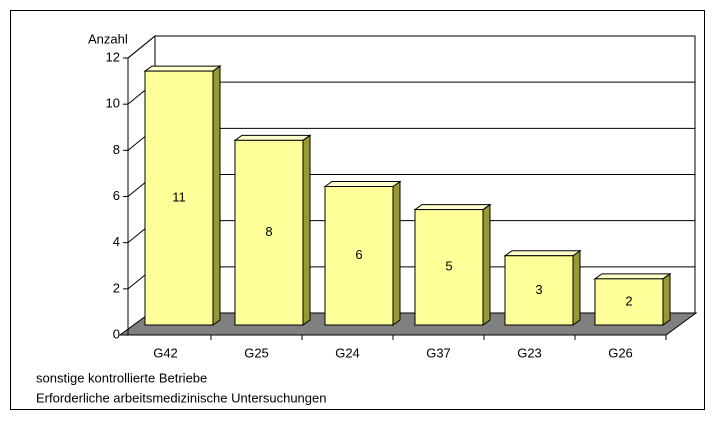 The height and width of the screenshot is (423, 716). What do you see at coordinates (165, 352) in the screenshot?
I see `x-tick-label: G42` at bounding box center [165, 352].